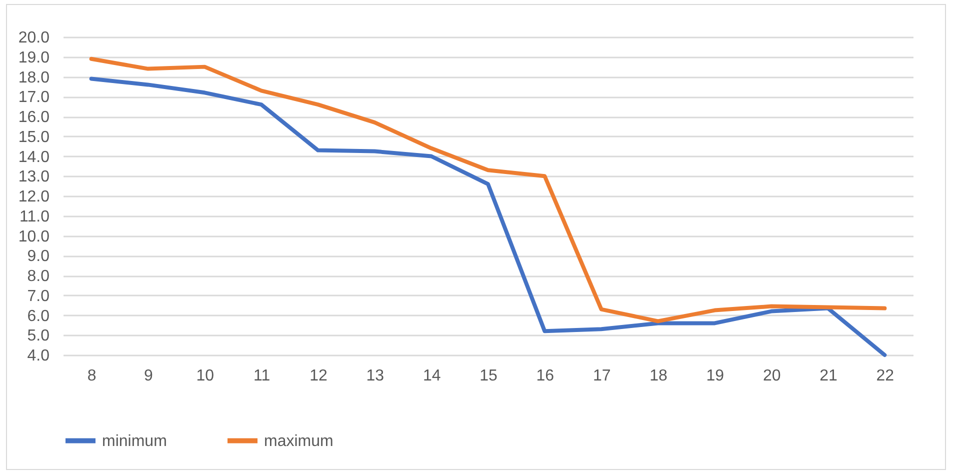 This screenshot has height=475, width=955. What do you see at coordinates (38, 316) in the screenshot?
I see `y-tick-label: 6.0` at bounding box center [38, 316].